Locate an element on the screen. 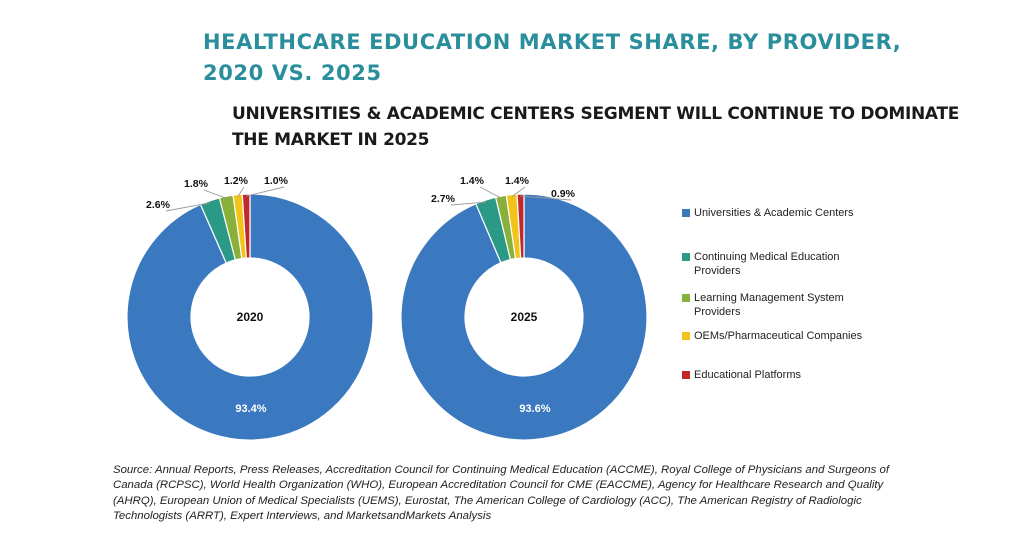  donut-2020-label-4: 1.0% is located at coordinates (276, 181).